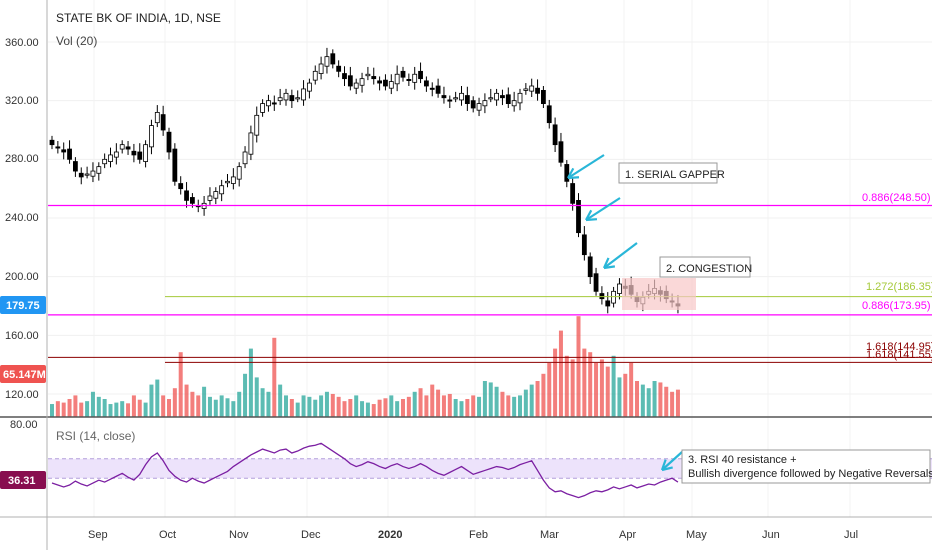  What do you see at coordinates (95, 436) in the screenshot?
I see `rsi-label: RSI (14, close)` at bounding box center [95, 436].